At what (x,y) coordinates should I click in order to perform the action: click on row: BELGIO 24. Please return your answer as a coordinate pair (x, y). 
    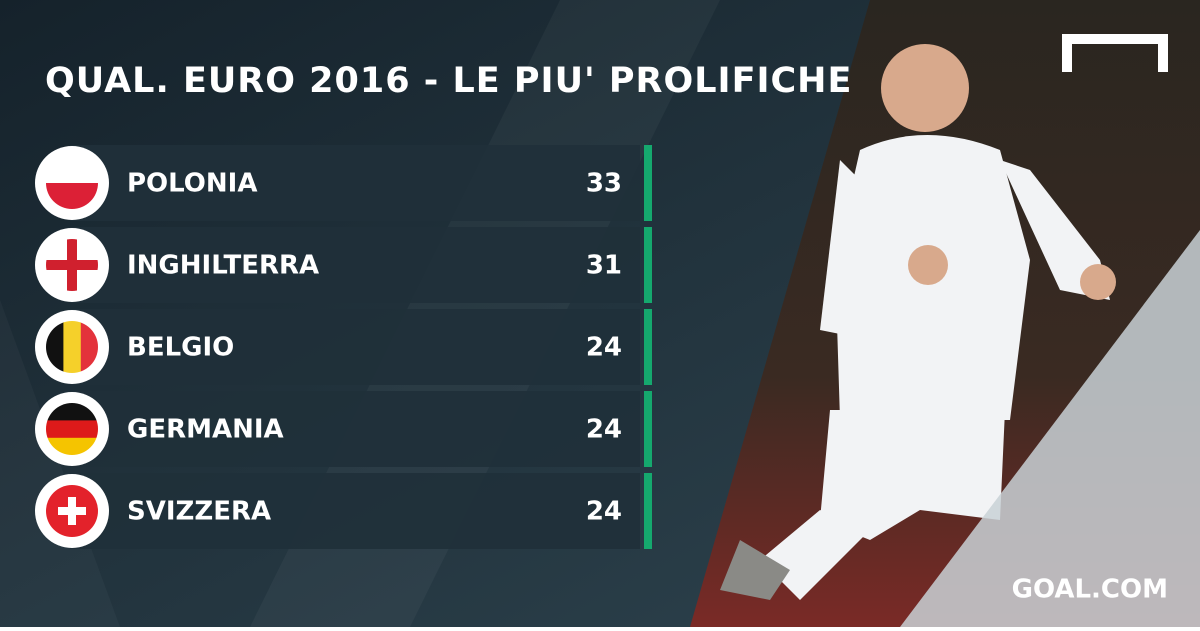
    Looking at the image, I should click on (343, 347).